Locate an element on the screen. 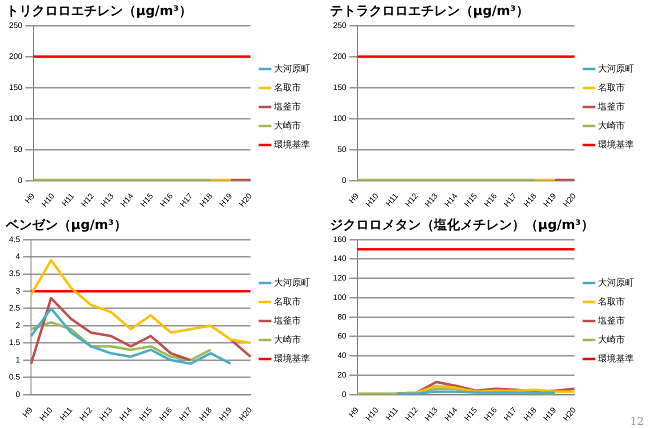 The width and height of the screenshot is (649, 428). y-tick-label: 140 is located at coordinates (339, 259).